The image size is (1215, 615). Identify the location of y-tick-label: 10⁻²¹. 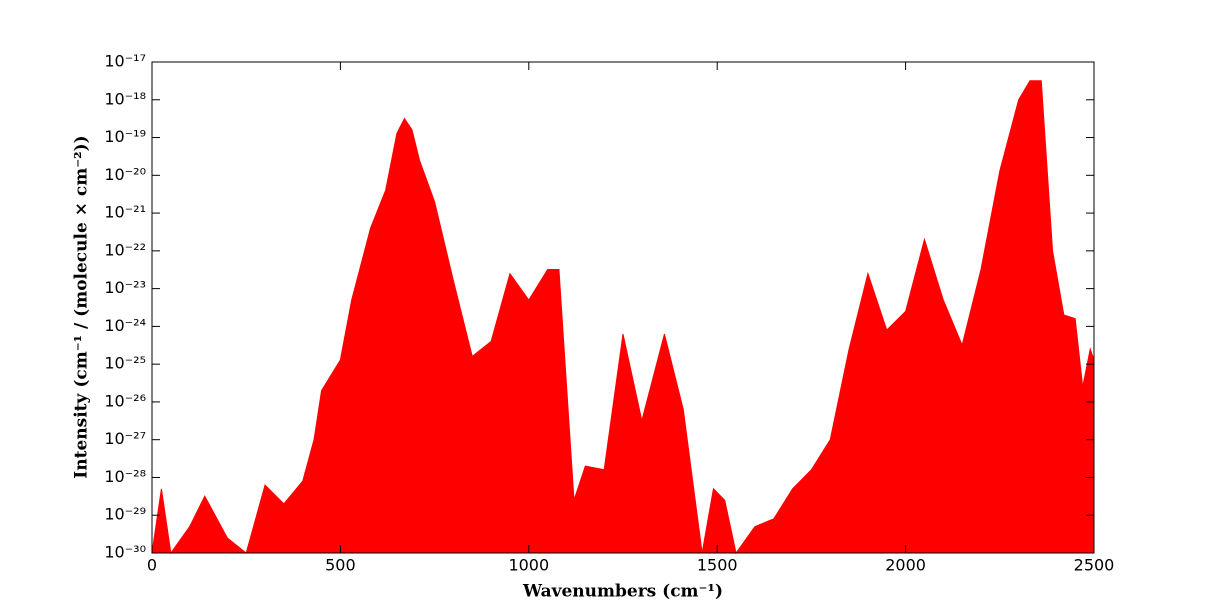
(125, 212).